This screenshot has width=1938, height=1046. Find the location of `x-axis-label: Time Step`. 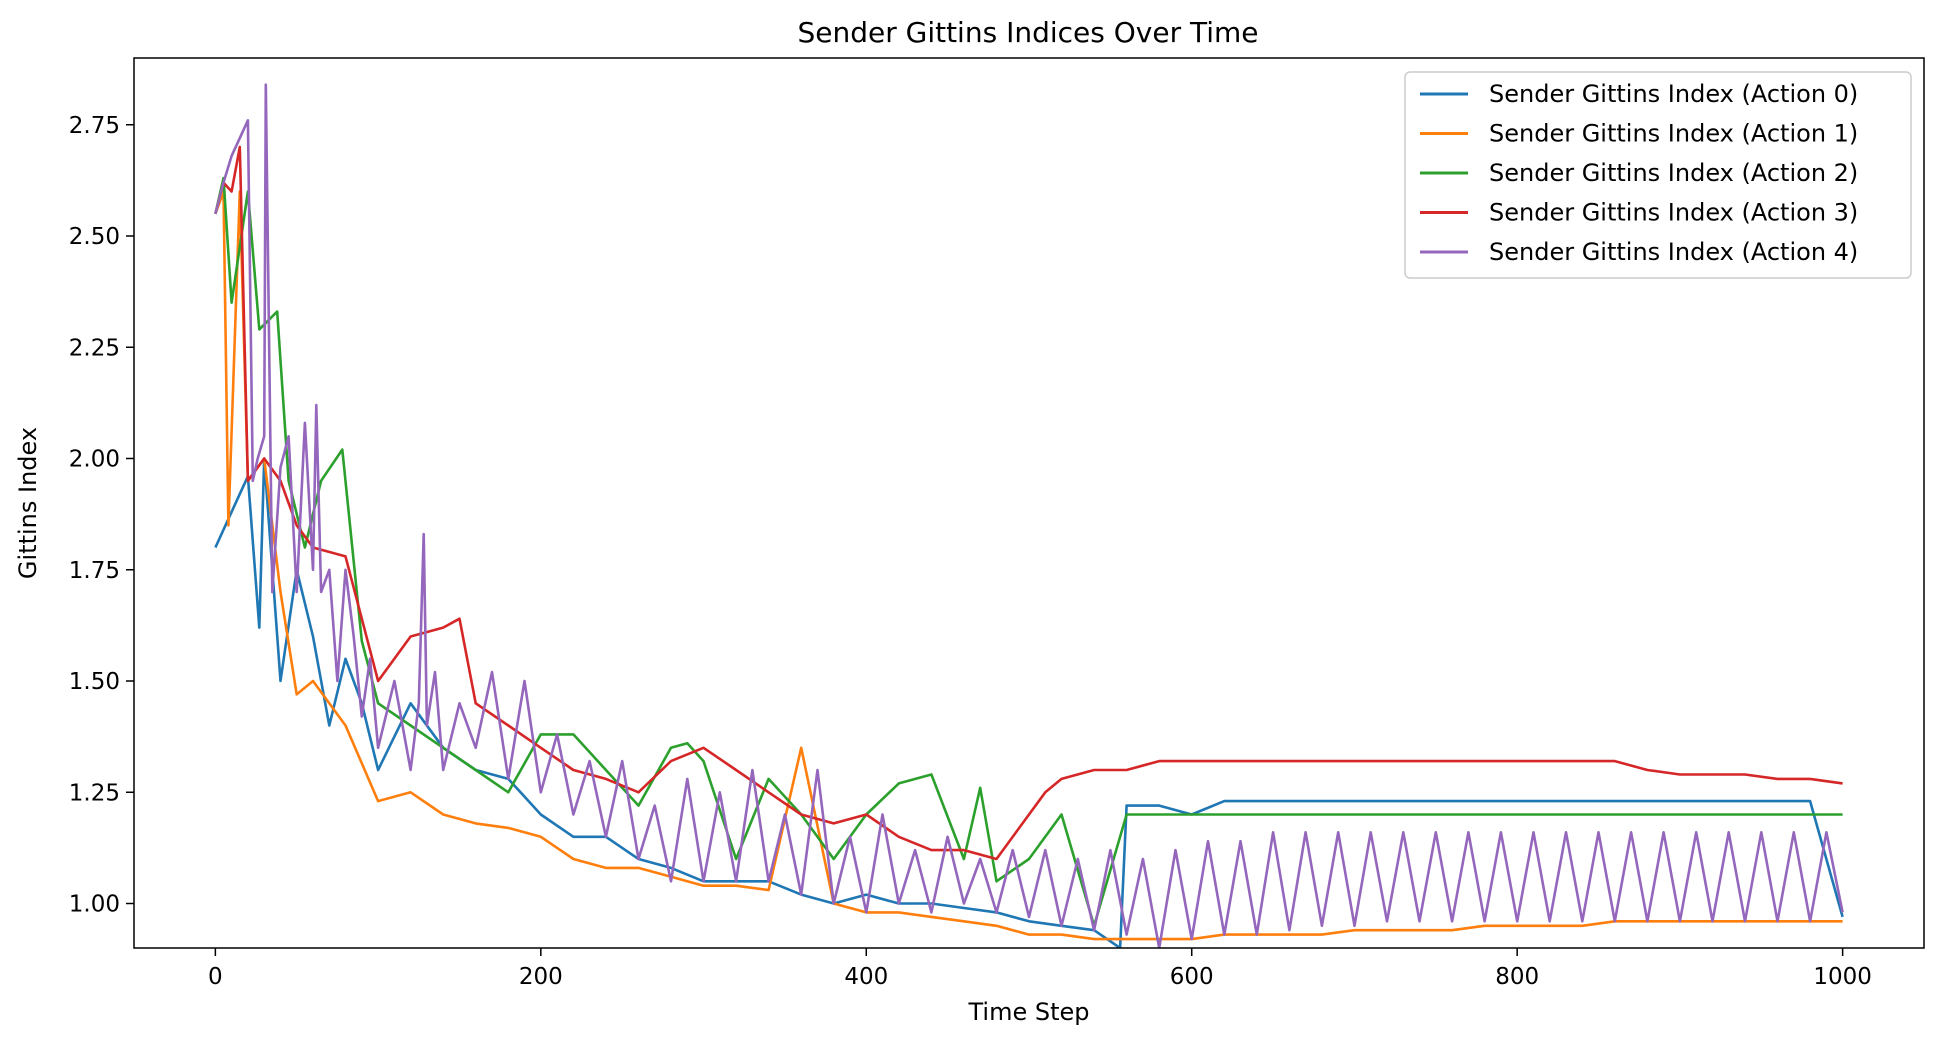

x-axis-label: Time Step is located at coordinates (1028, 1012).